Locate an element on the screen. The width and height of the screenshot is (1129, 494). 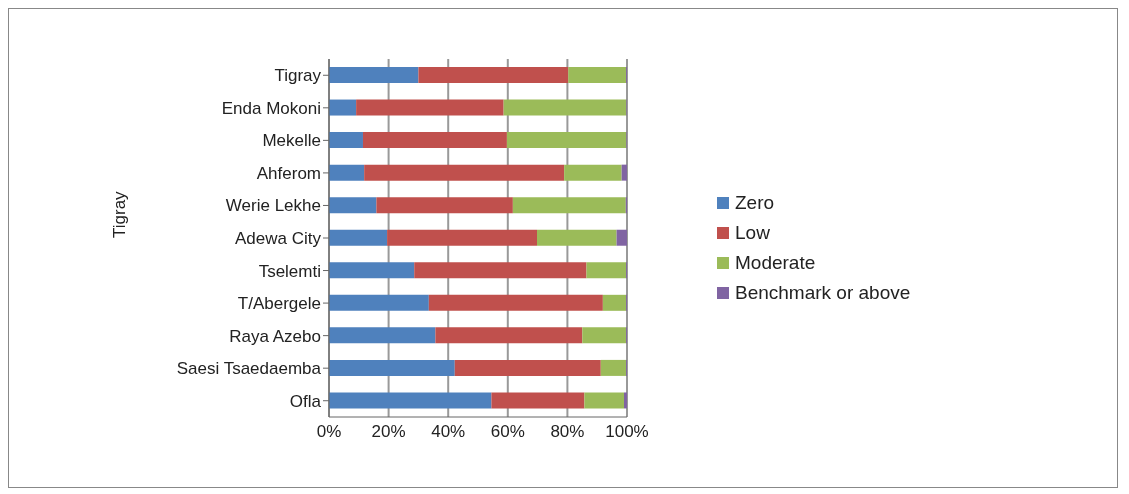
y-tick-label: Saesi Tsaedaemba is located at coordinates (249, 369).